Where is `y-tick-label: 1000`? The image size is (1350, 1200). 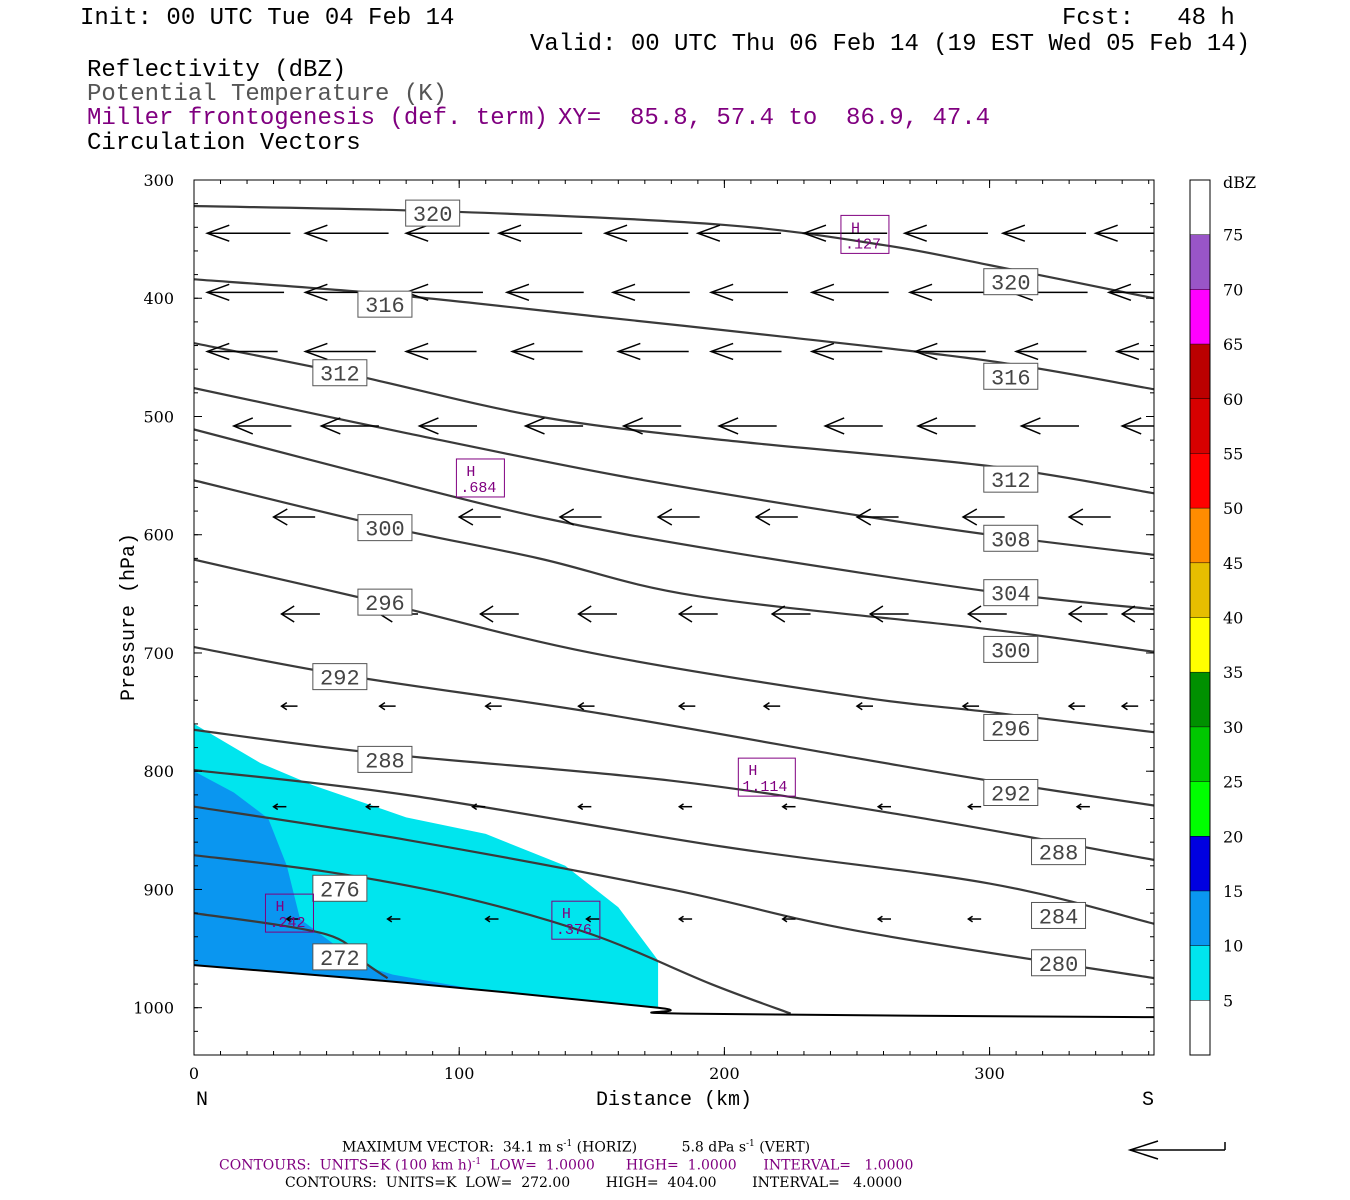 y-tick-label: 1000 is located at coordinates (153, 1008).